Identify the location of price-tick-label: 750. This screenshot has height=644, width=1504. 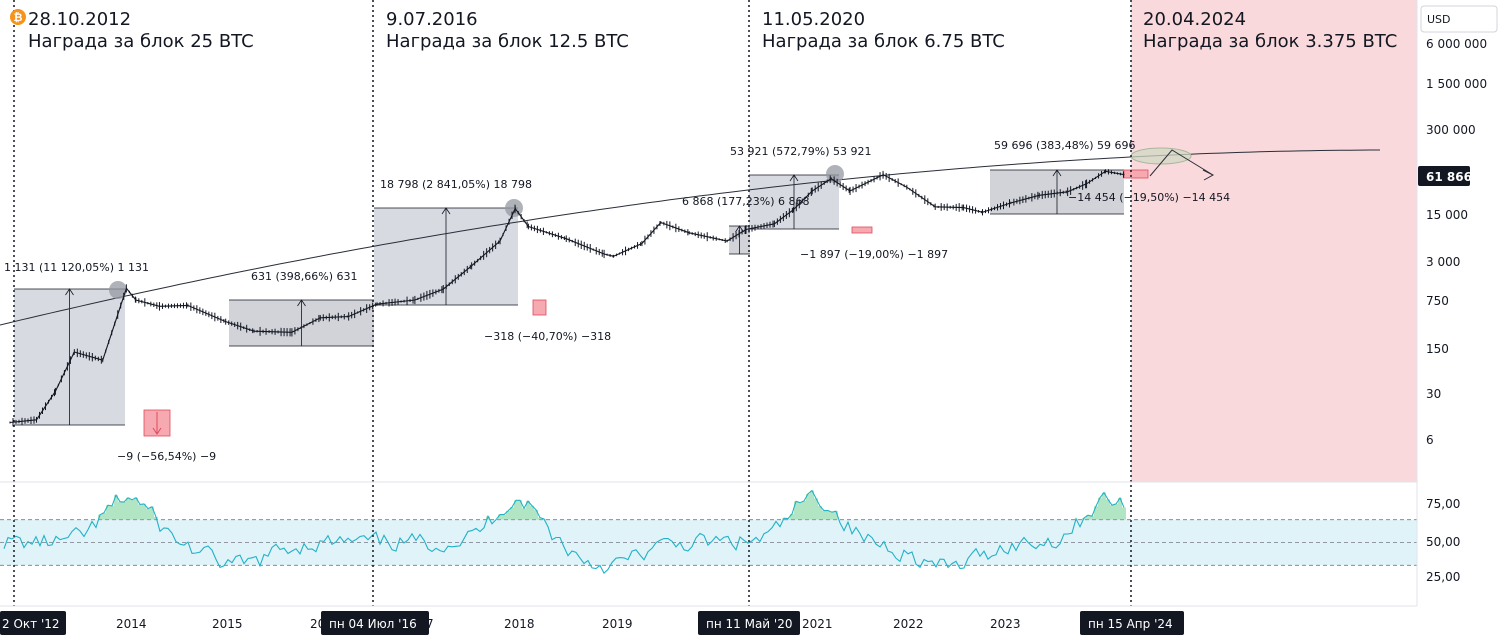
(1437, 301).